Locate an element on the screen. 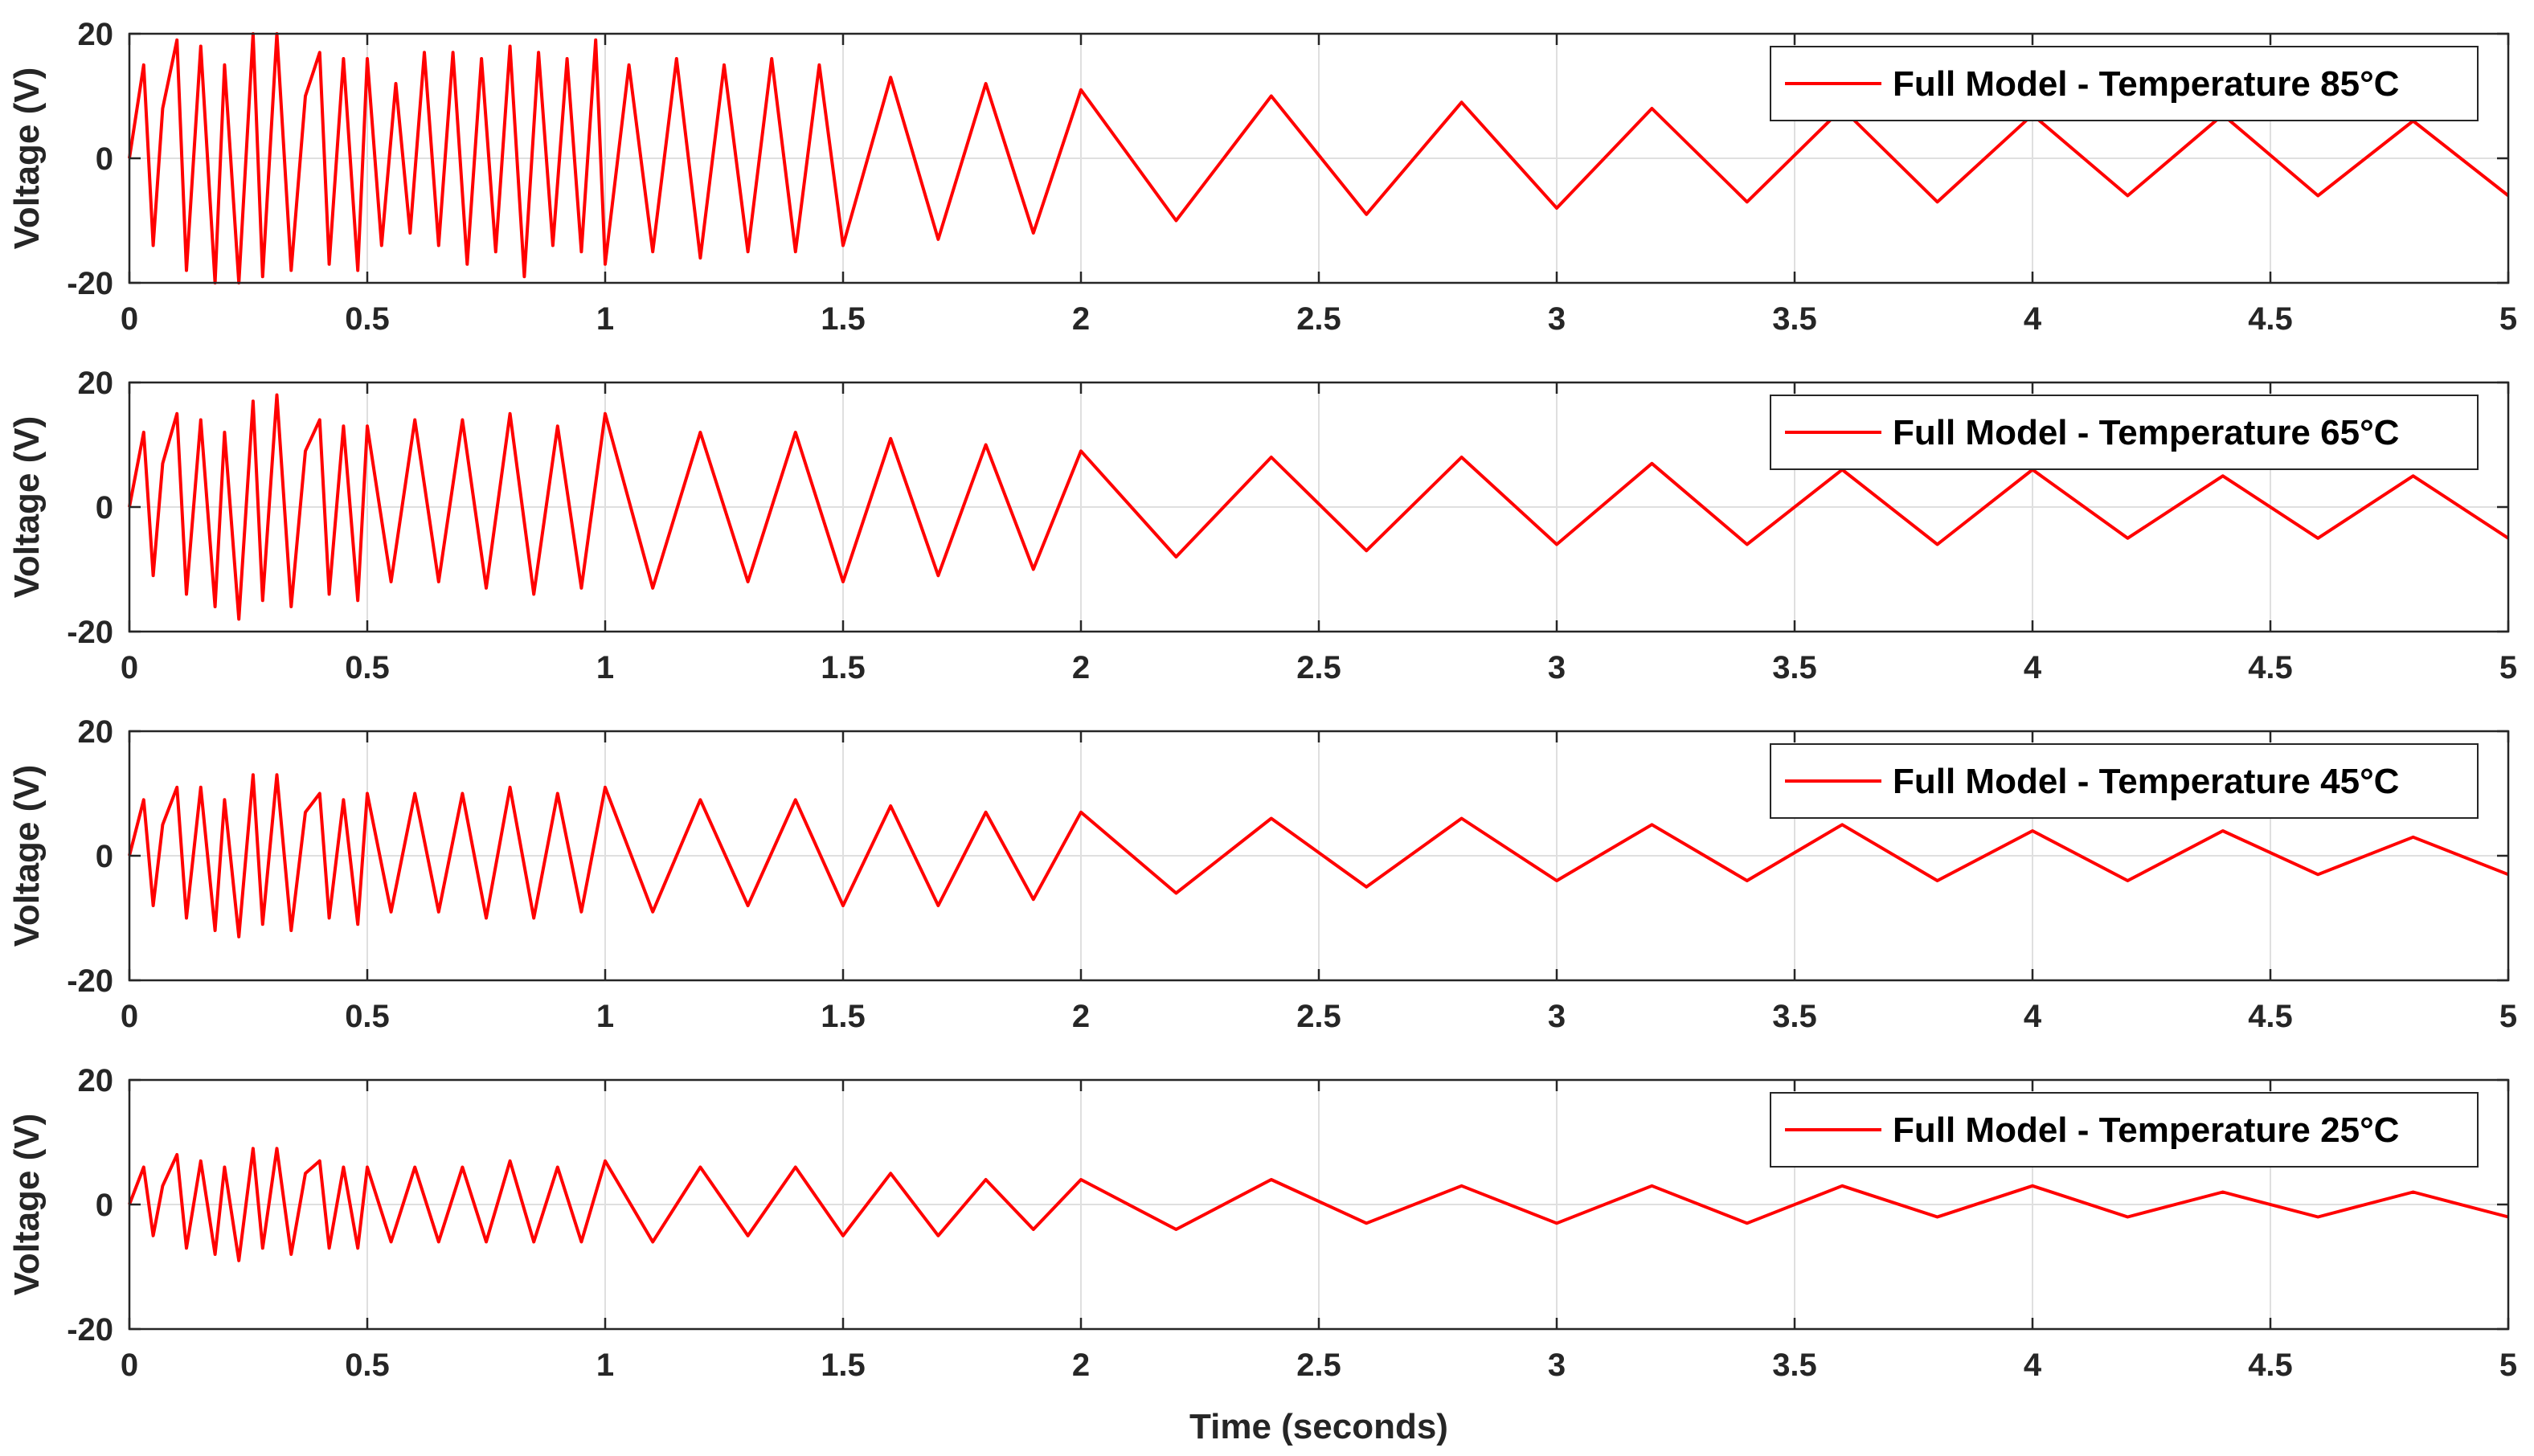 This screenshot has height=1456, width=2534. legend-label: Full Model - Temperature 25°C is located at coordinates (2146, 1130).